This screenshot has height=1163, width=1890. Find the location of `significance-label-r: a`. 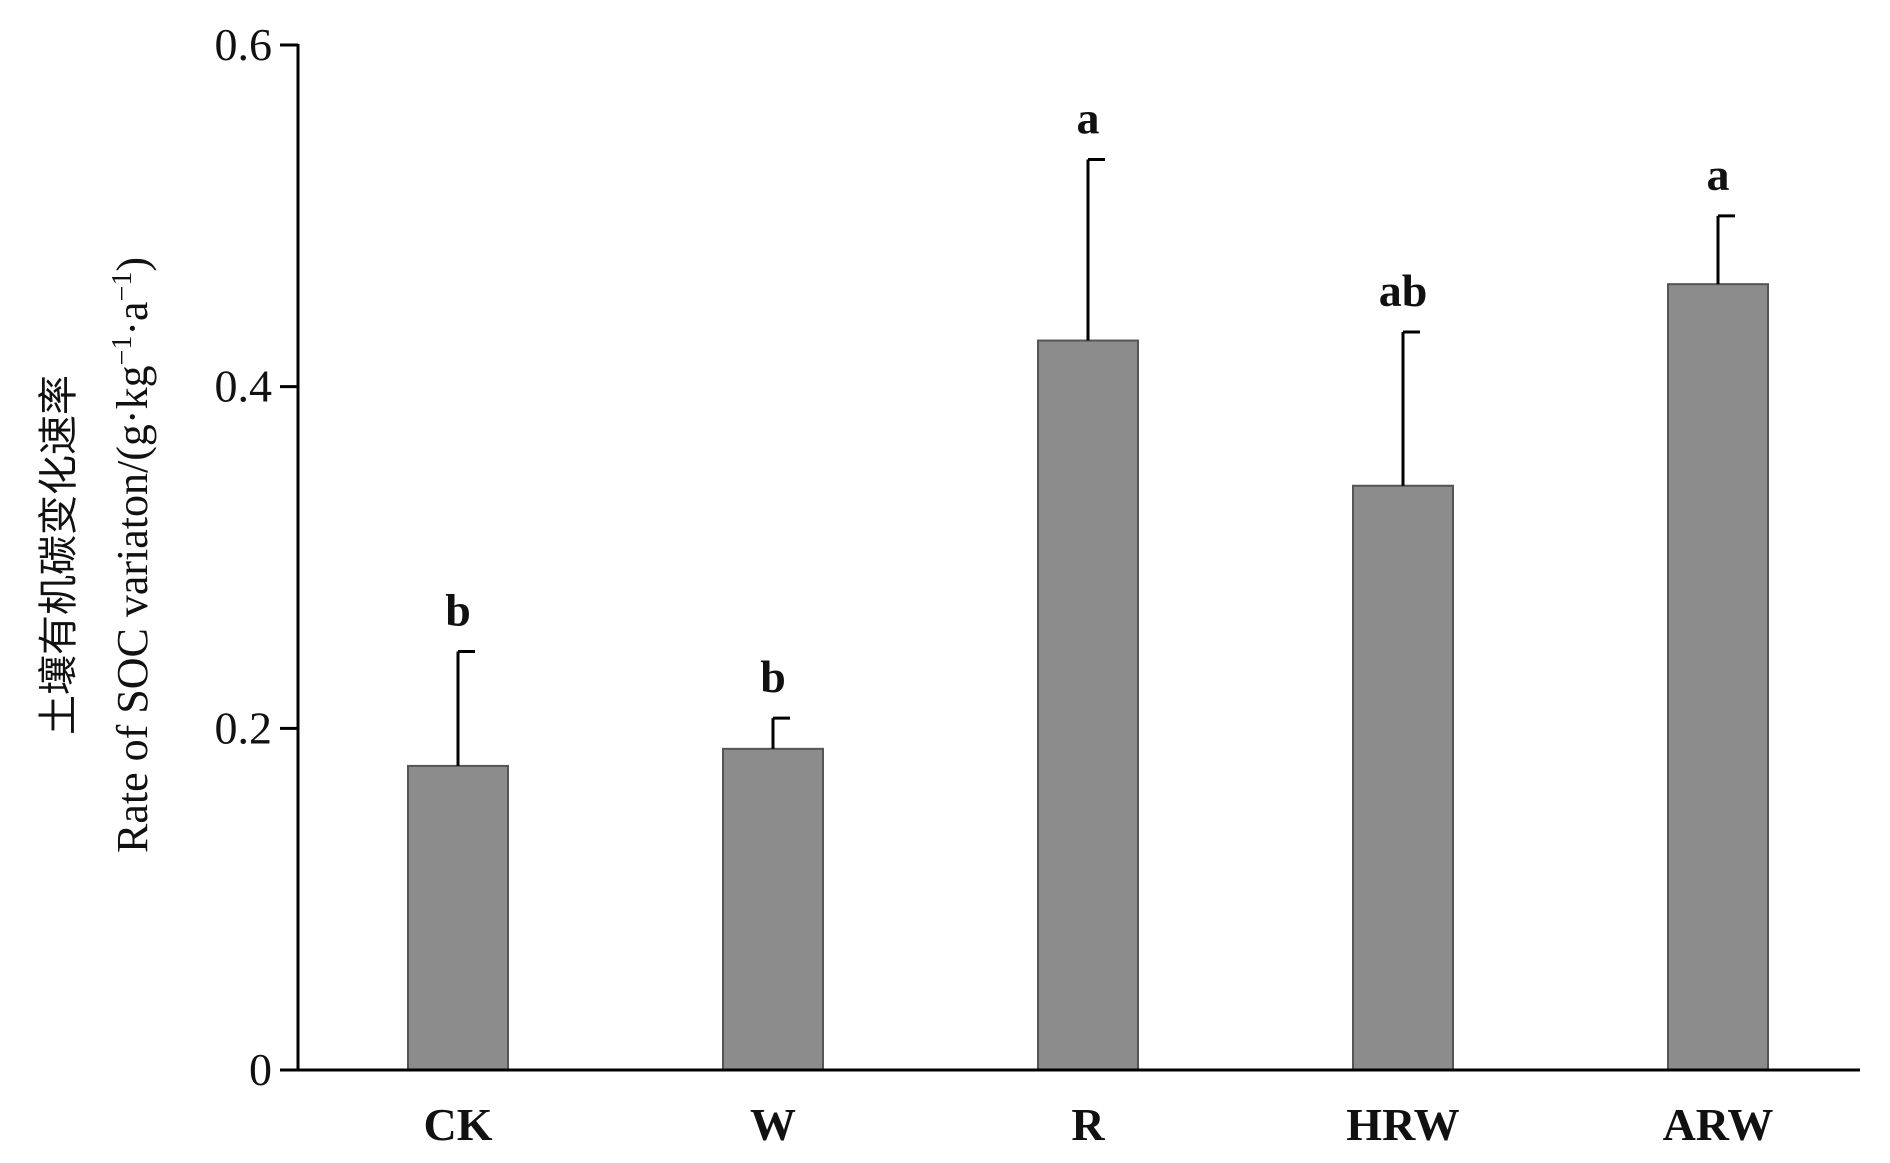

significance-label-r: a is located at coordinates (1088, 117).